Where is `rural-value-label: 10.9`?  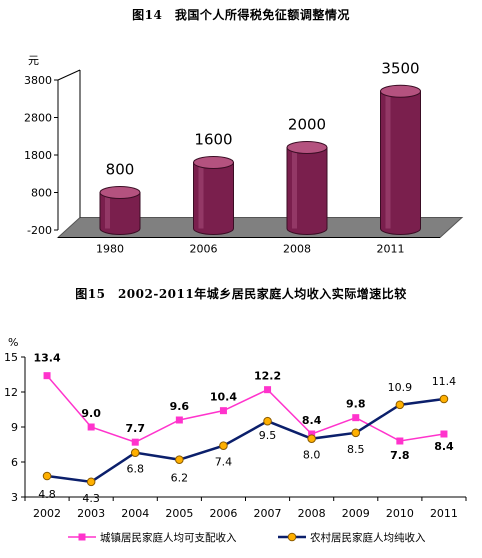 rural-value-label: 10.9 is located at coordinates (400, 387).